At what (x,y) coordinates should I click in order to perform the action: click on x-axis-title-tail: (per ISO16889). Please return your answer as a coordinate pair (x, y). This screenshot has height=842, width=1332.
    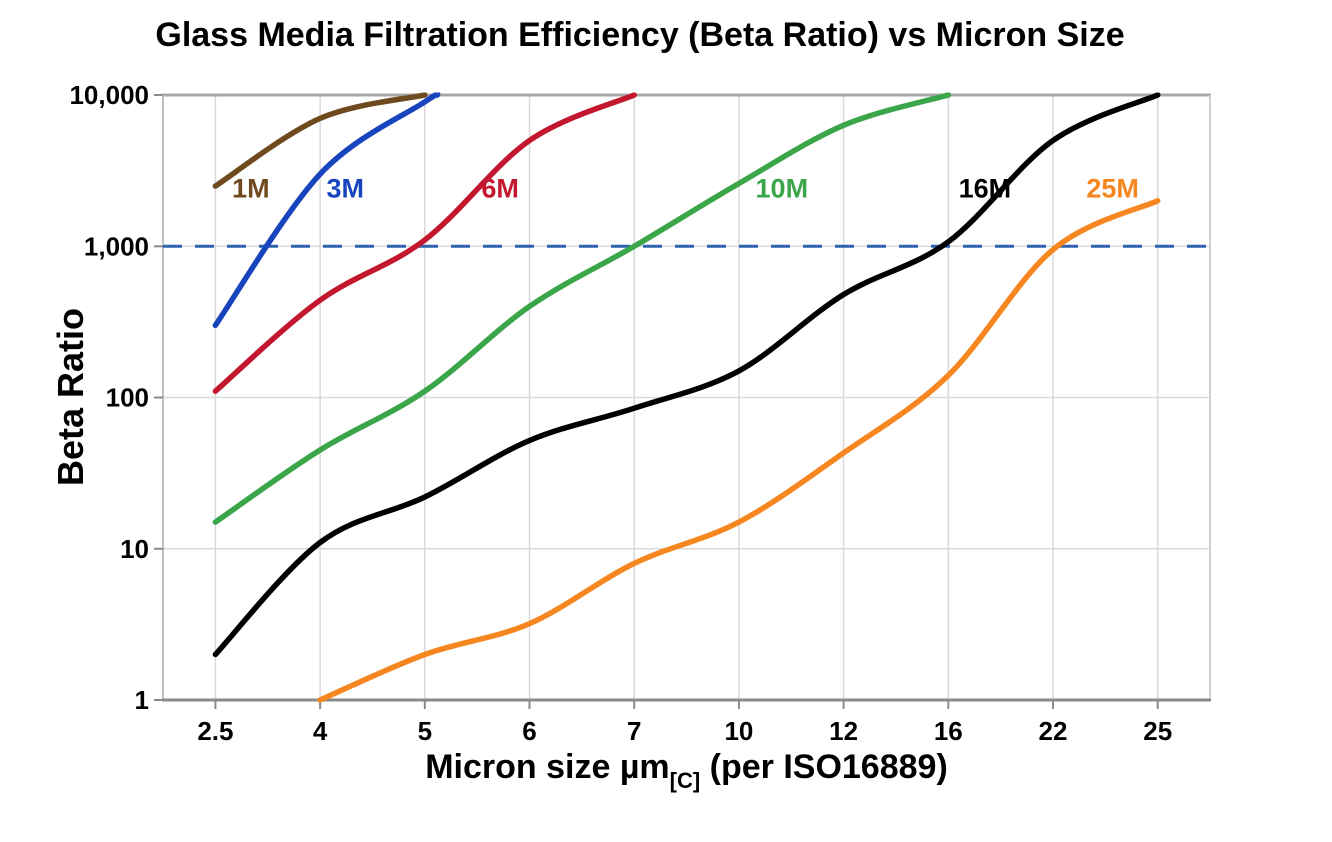
    Looking at the image, I should click on (824, 767).